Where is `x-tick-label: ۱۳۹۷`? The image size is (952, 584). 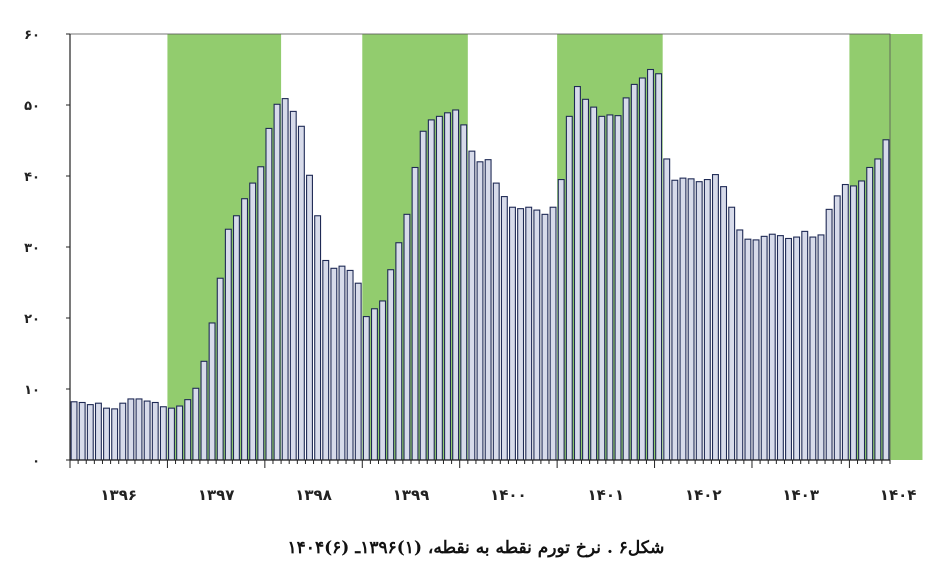 x-tick-label: ۱۳۹۷ is located at coordinates (216, 495).